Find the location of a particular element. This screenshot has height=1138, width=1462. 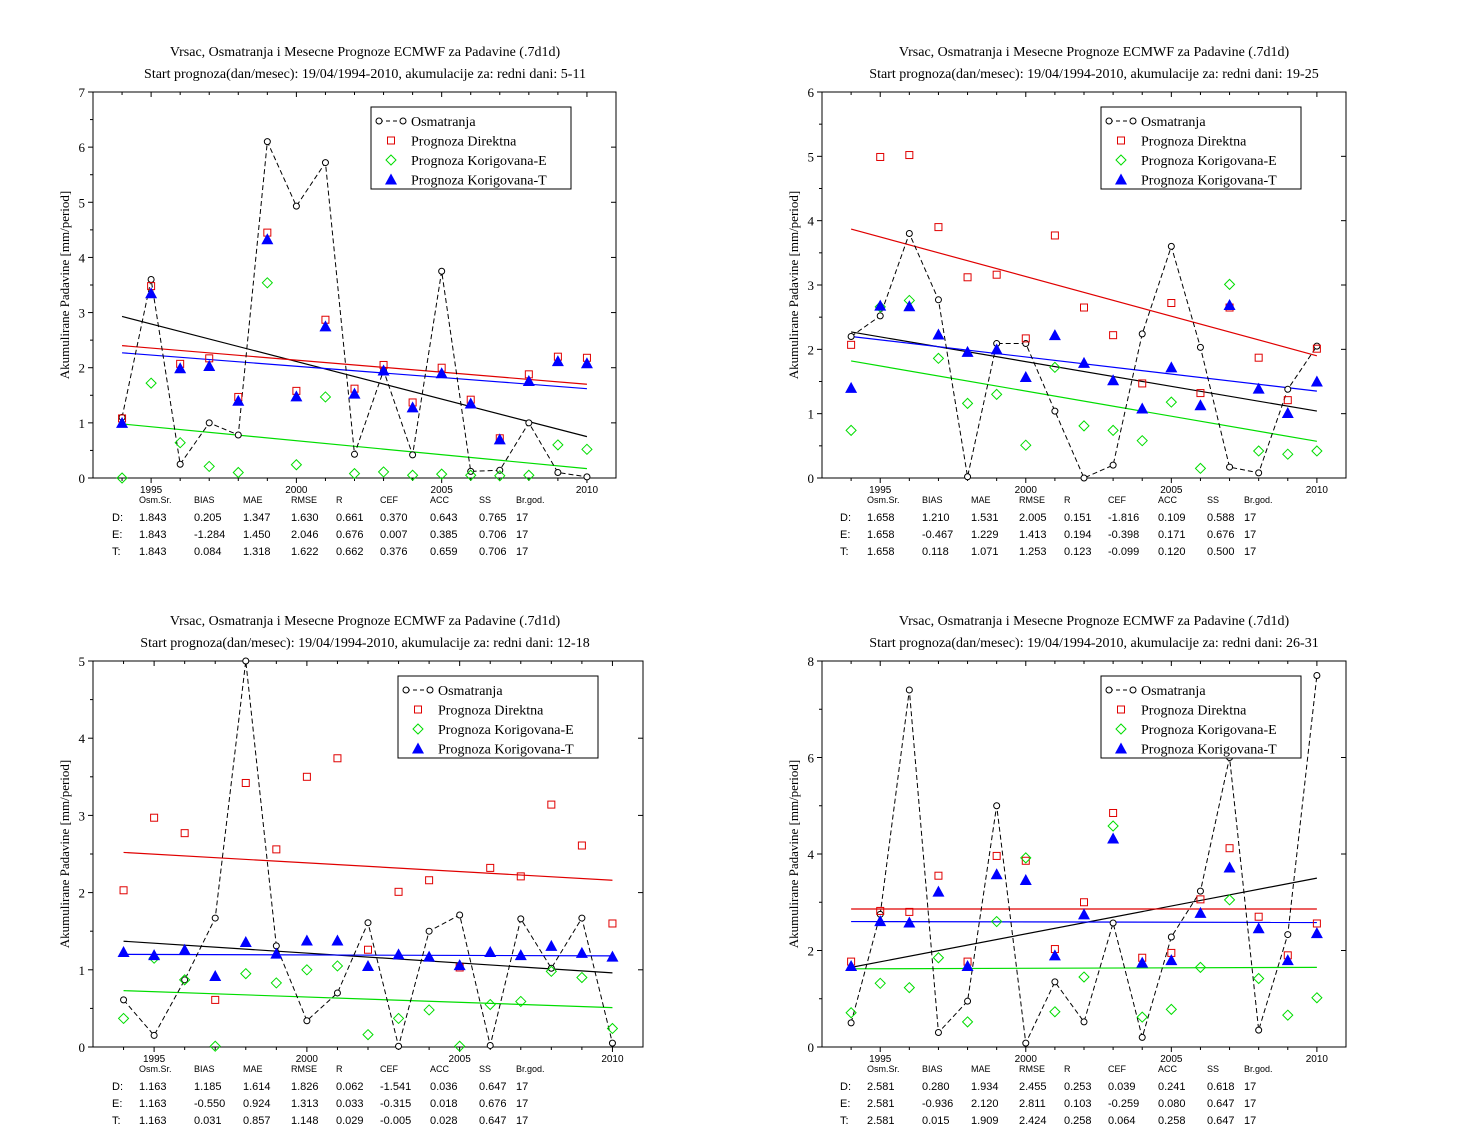

stats-value: 0.500 is located at coordinates (1221, 552).